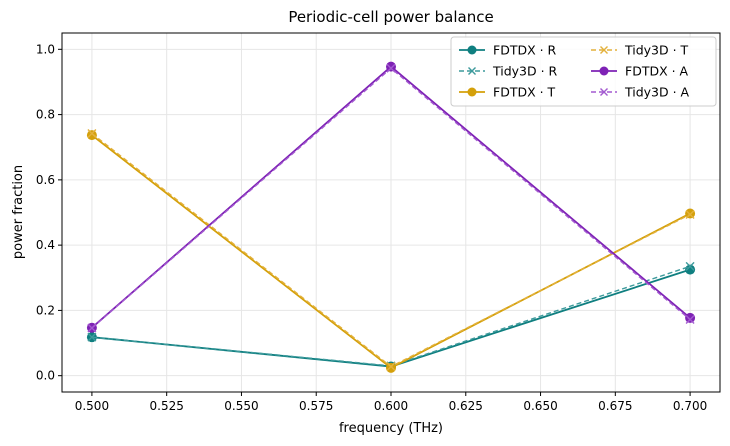 This screenshot has width=730, height=446. Describe the element at coordinates (466, 406) in the screenshot. I see `x-tick-label: 0.625` at that location.